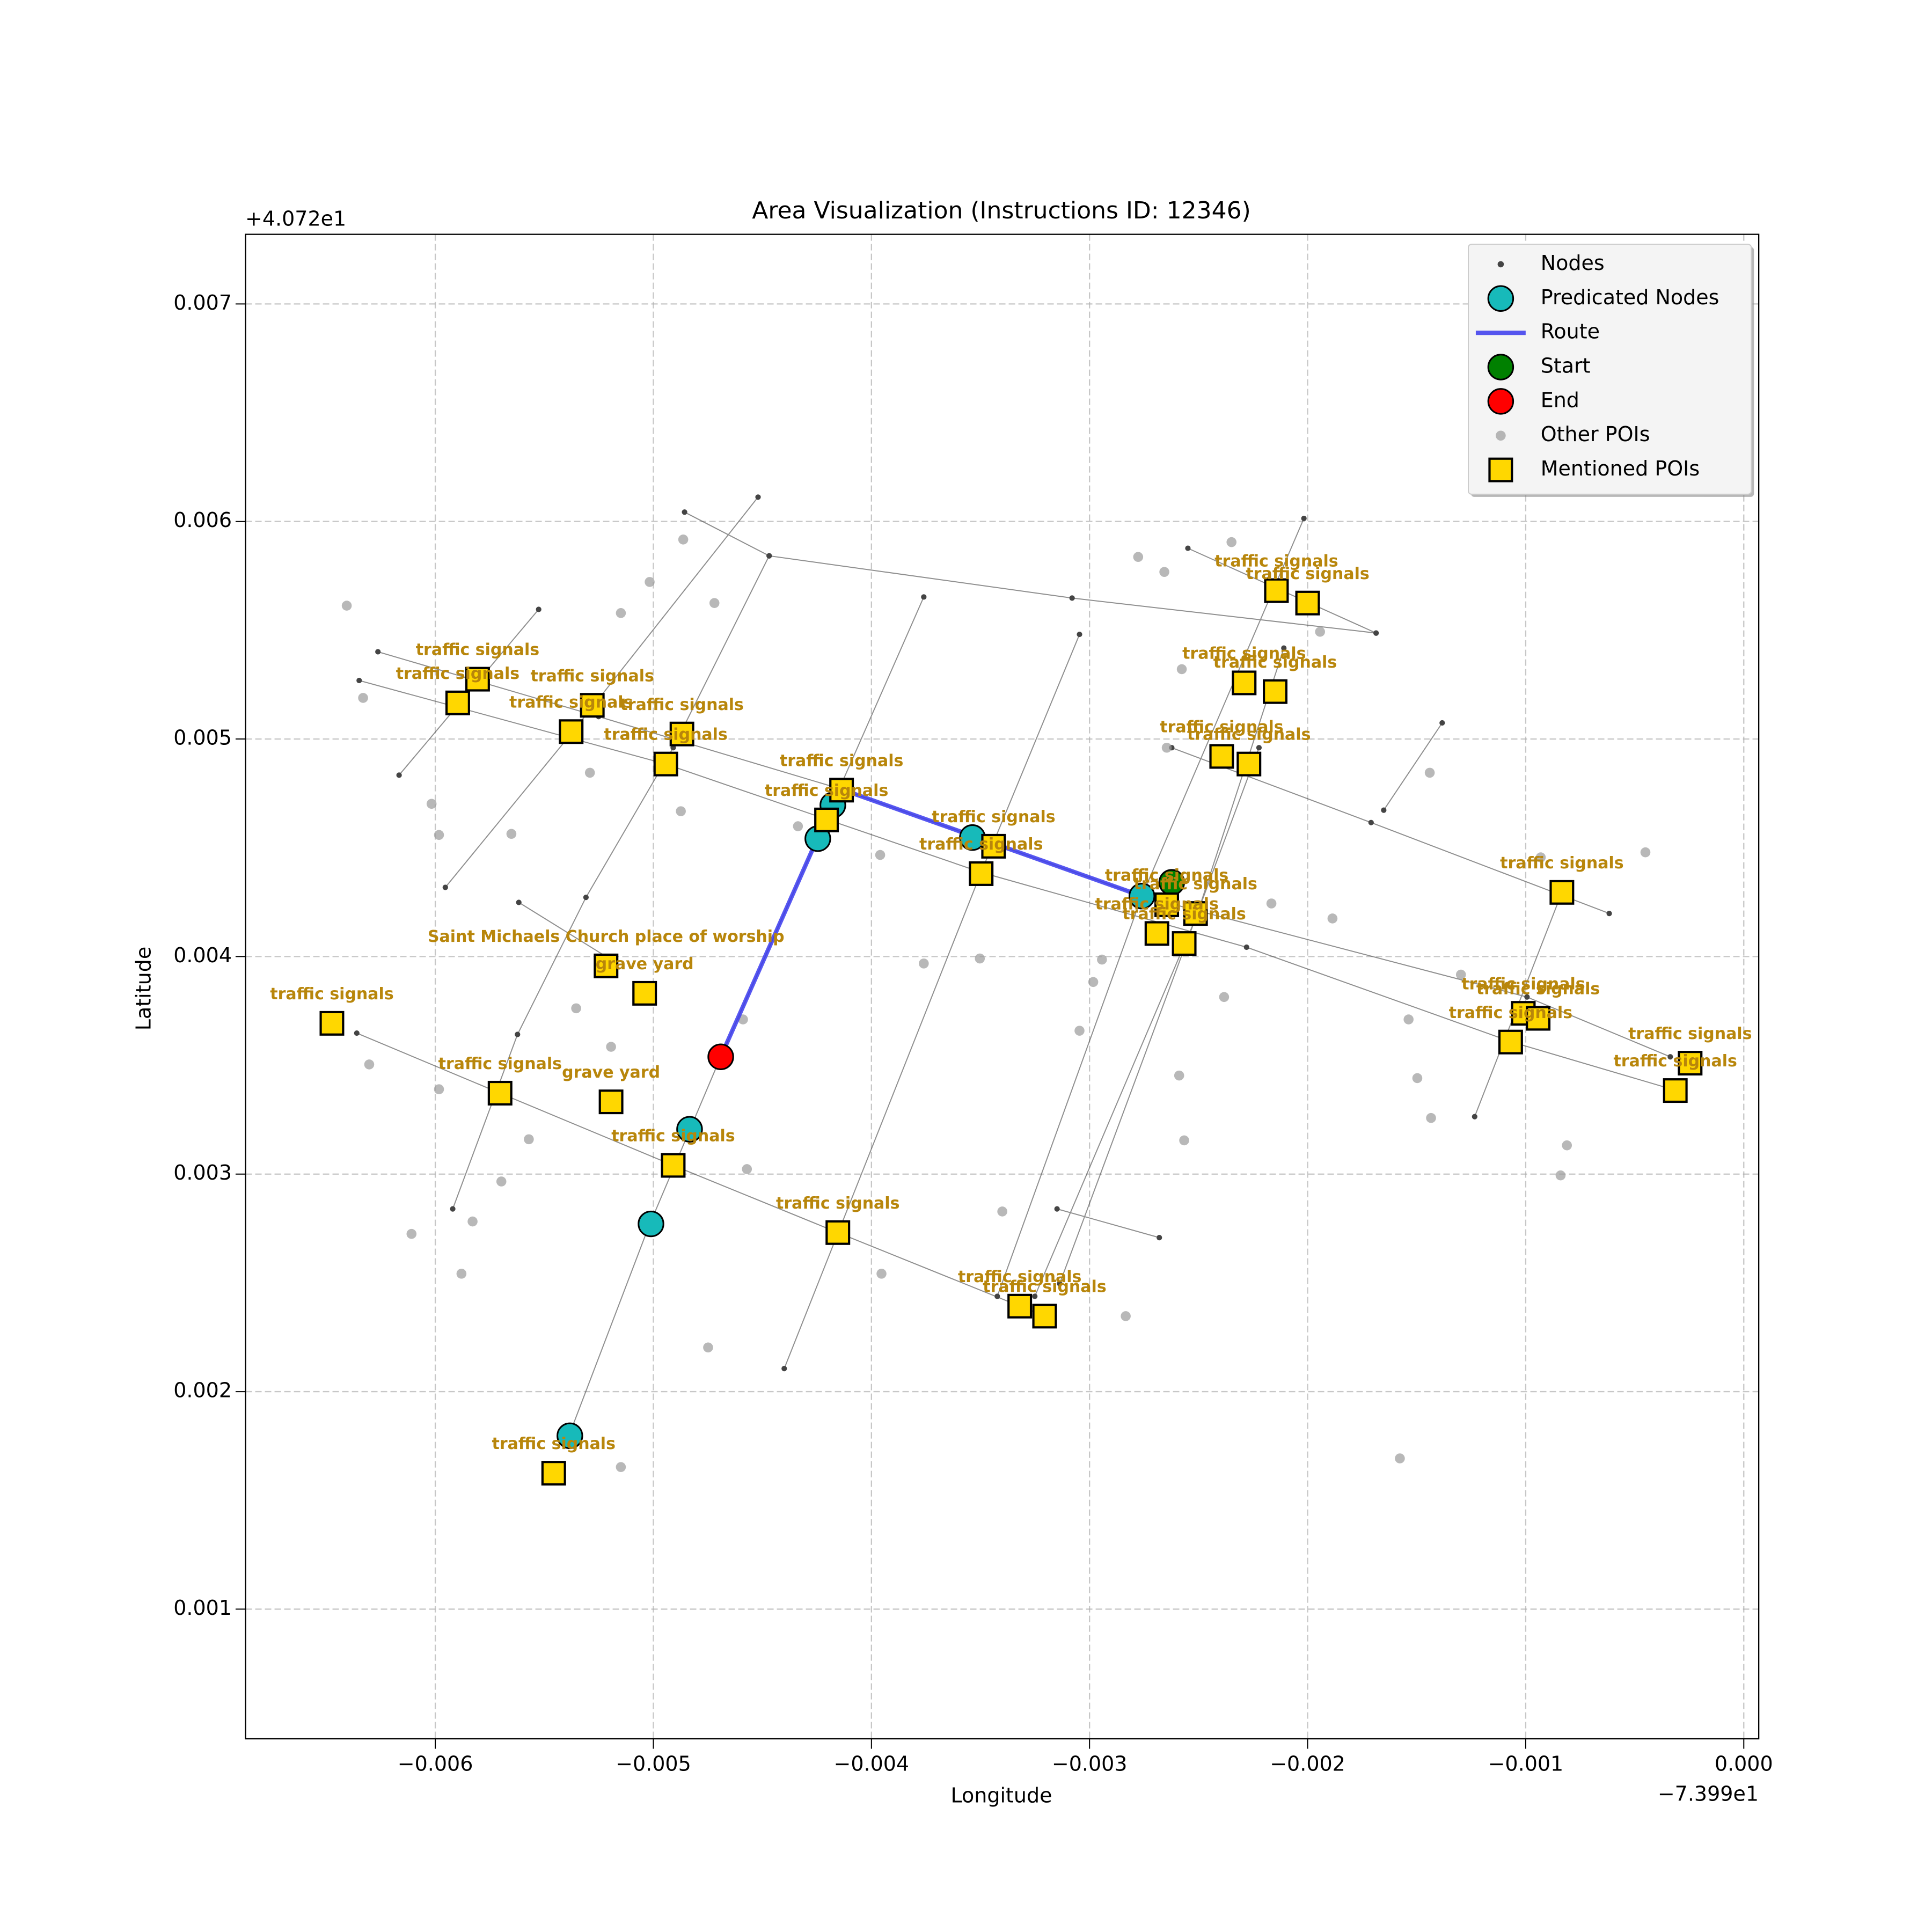 This screenshot has width=1932, height=1932. I want to click on x-tick-label: −0.004, so click(871, 1763).